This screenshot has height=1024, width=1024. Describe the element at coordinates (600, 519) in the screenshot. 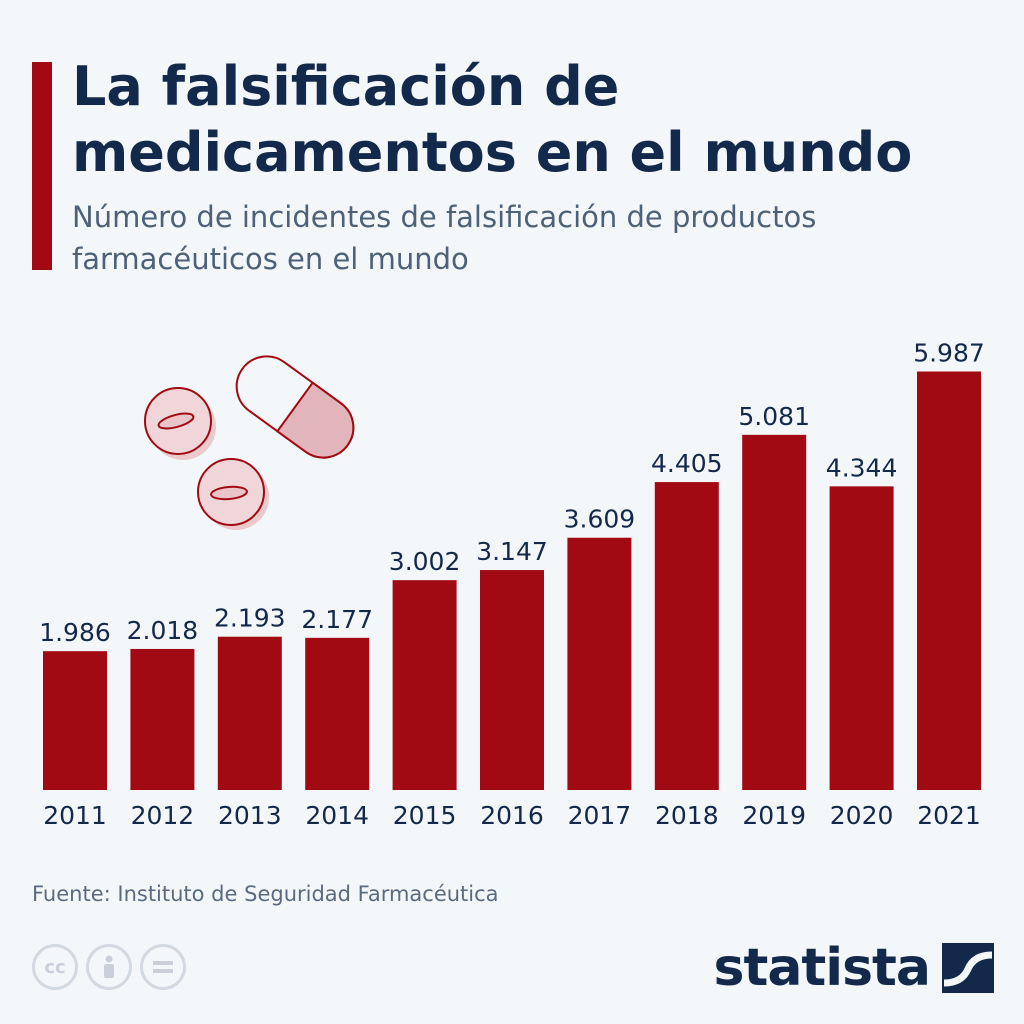

I see `value-label-2017: 3.609` at that location.